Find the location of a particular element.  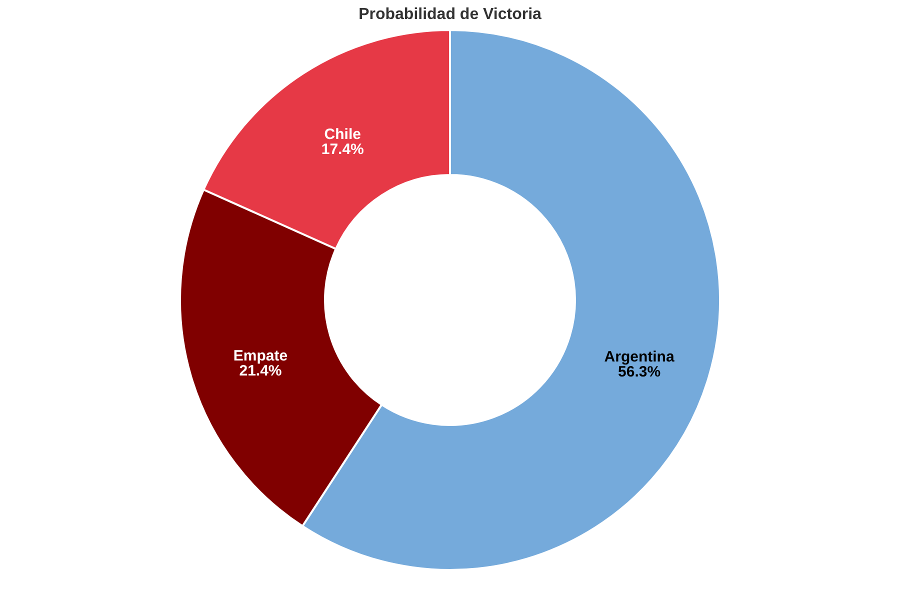

slice-label: Empate is located at coordinates (260, 356).